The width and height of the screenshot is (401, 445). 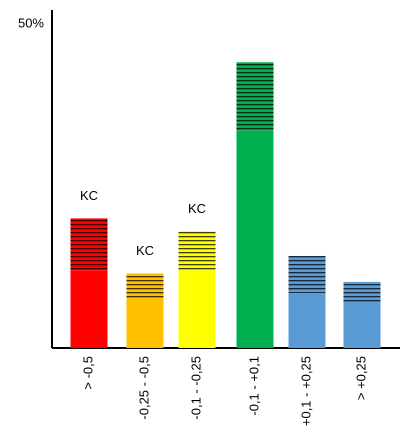 What do you see at coordinates (87, 373) in the screenshot?
I see `x-tick-label: > -0,5` at bounding box center [87, 373].